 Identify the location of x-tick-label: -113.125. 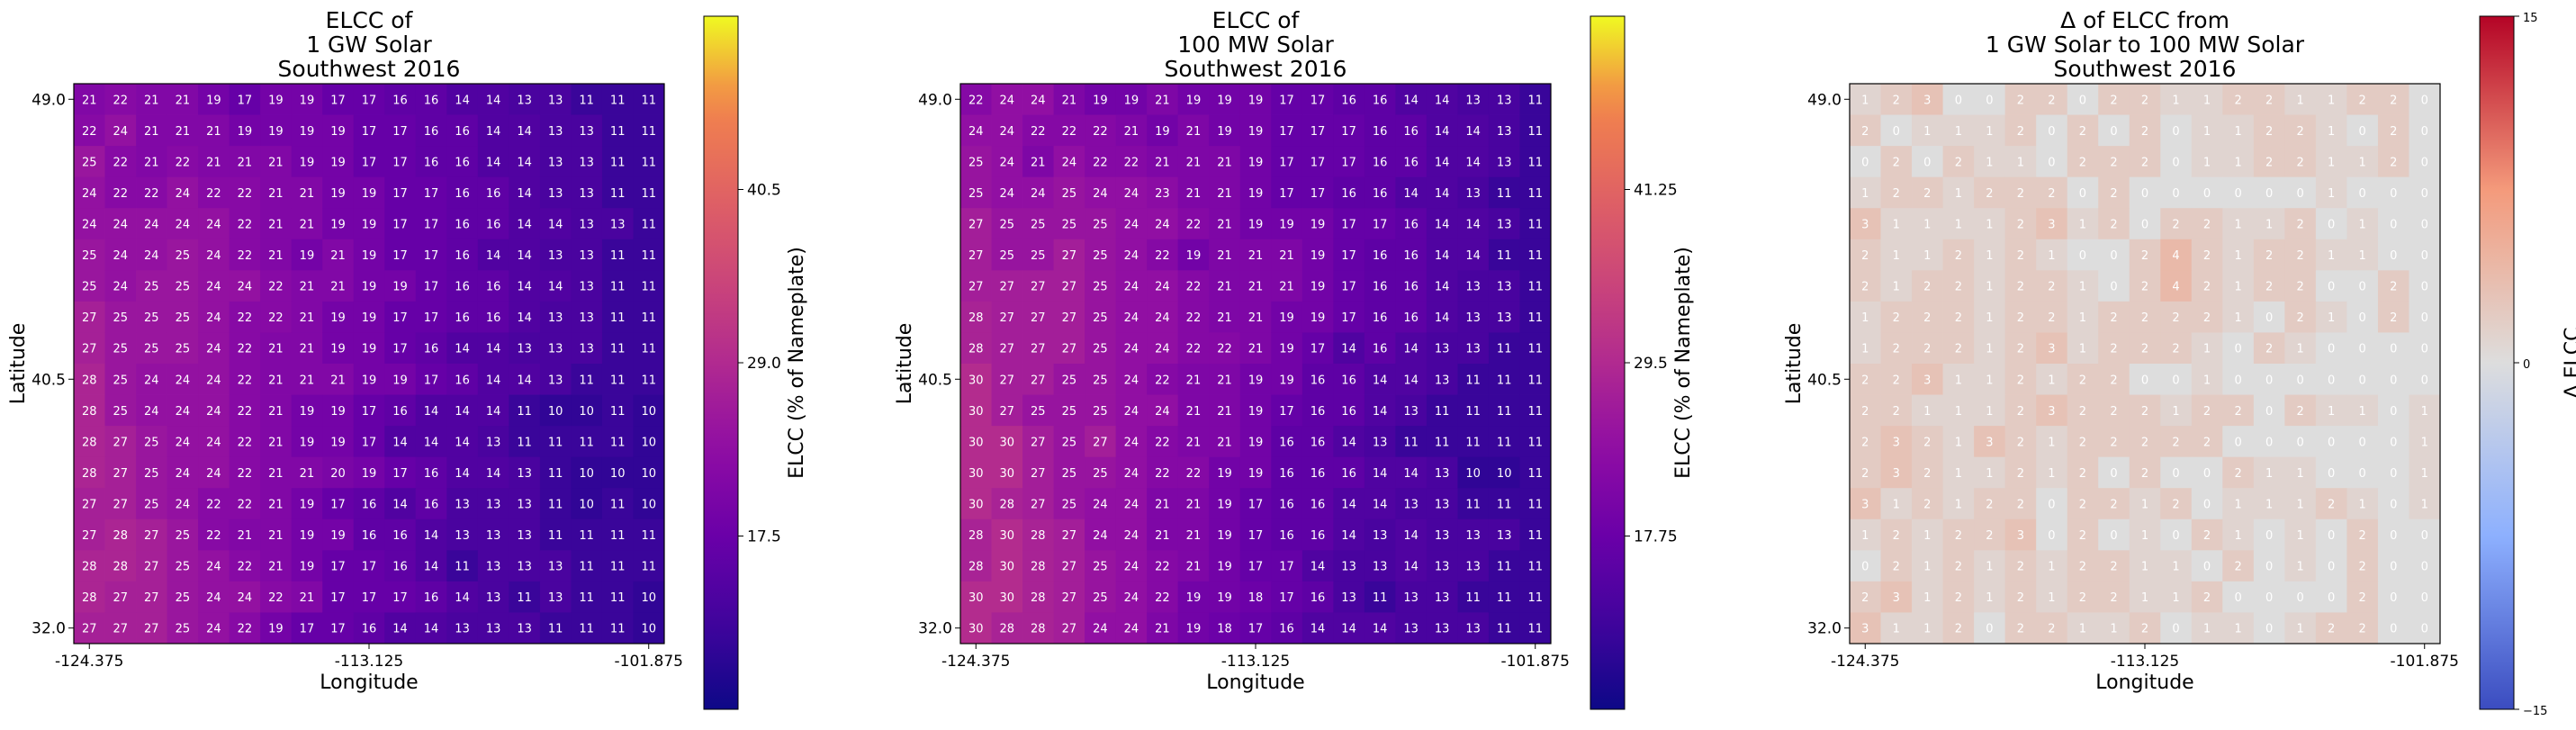
(1255, 662).